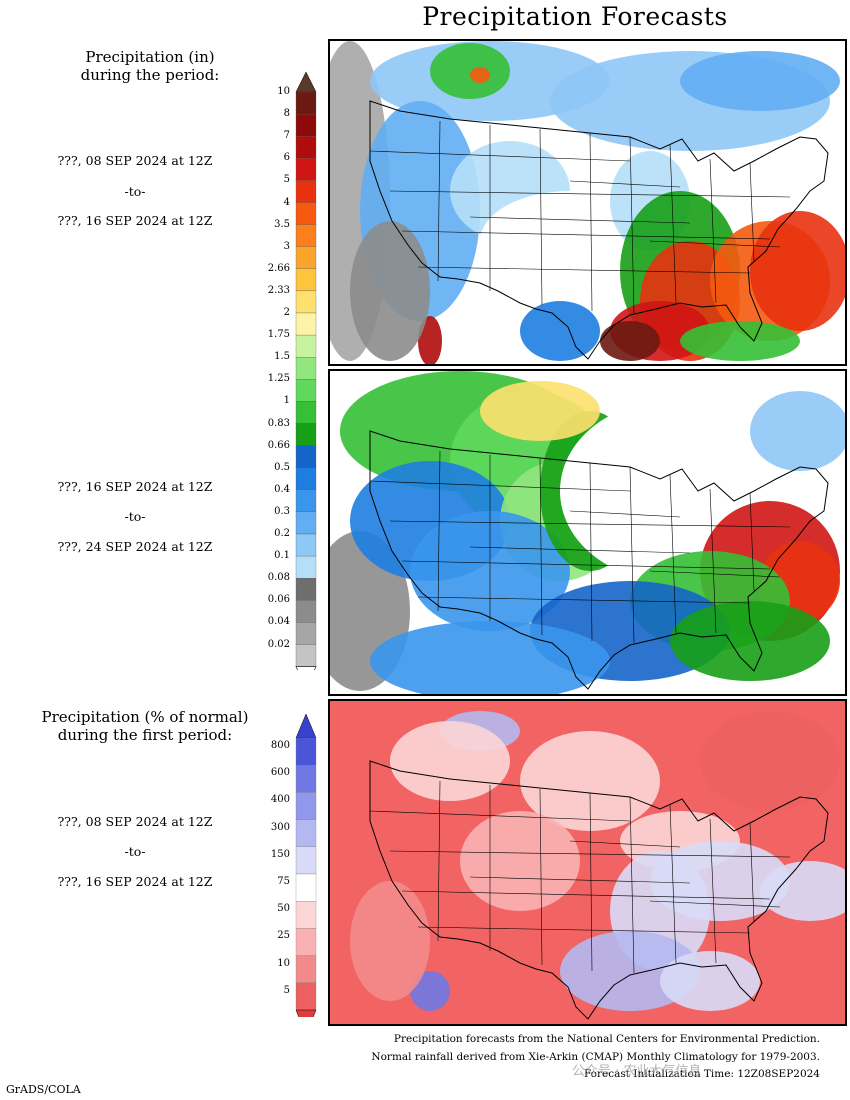  Describe the element at coordinates (280, 827) in the screenshot. I see `pct-colorbar-label: 300` at that location.